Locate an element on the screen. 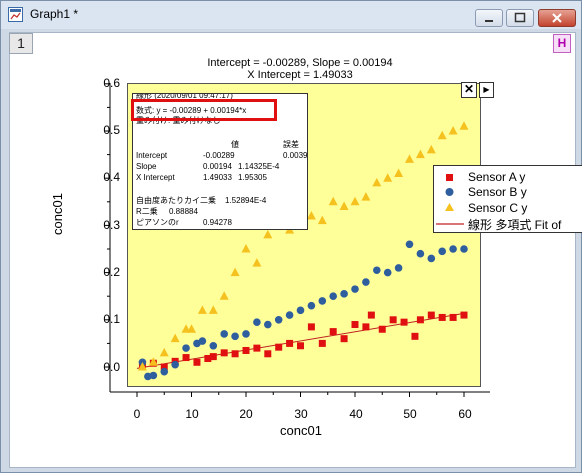 This screenshot has height=473, width=582. y-tick-label: 0.0 is located at coordinates (111, 367).